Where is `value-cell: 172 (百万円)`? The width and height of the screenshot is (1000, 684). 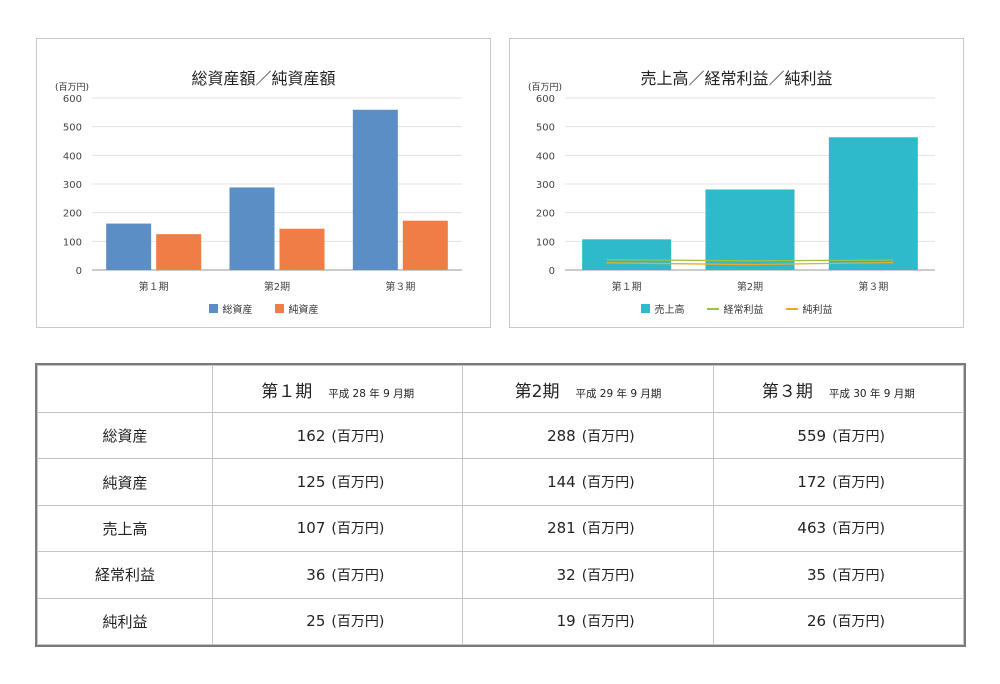 value-cell: 172 (百万円) is located at coordinates (838, 482).